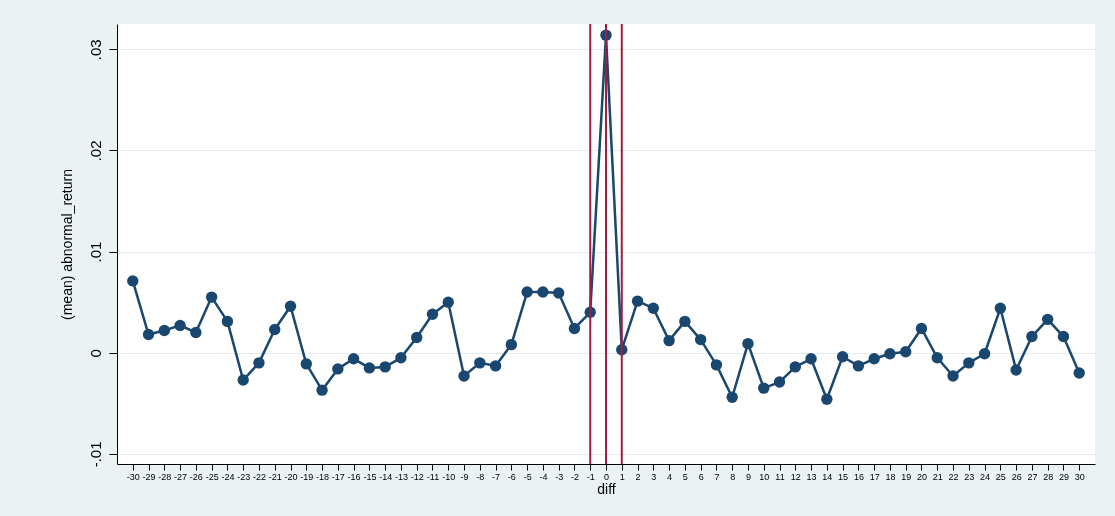  I want to click on x-tick-label: -25, so click(212, 476).